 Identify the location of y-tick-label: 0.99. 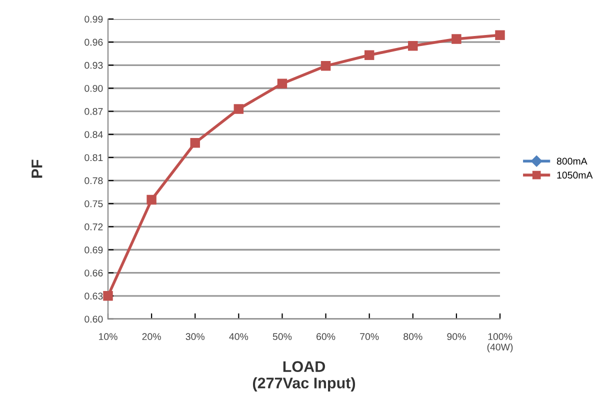
(93, 19).